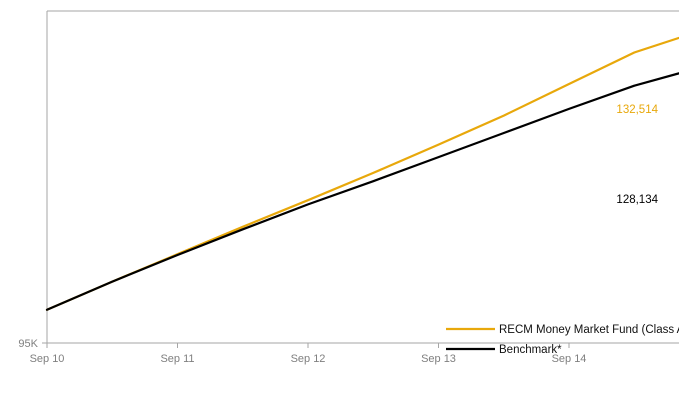 The height and width of the screenshot is (399, 679). I want to click on y-tick-label: 95K, so click(28, 344).